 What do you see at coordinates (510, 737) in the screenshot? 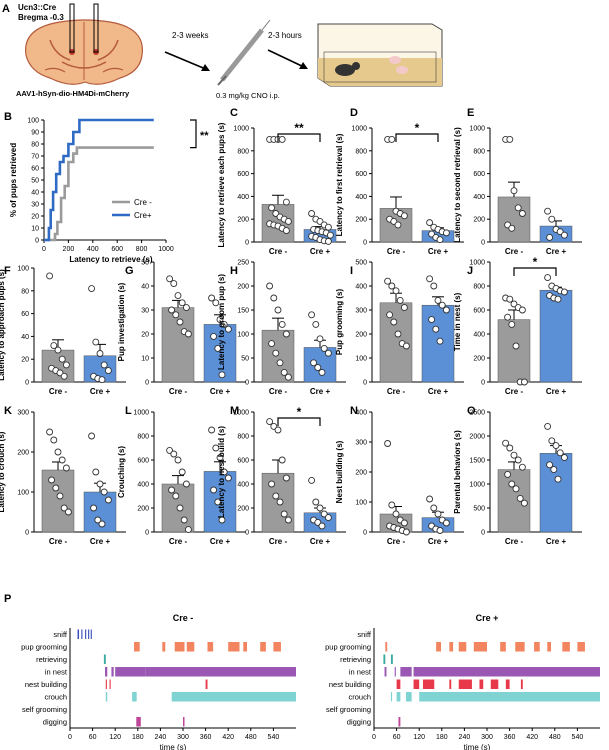
I see `x-tick-label: 360` at bounding box center [510, 737].